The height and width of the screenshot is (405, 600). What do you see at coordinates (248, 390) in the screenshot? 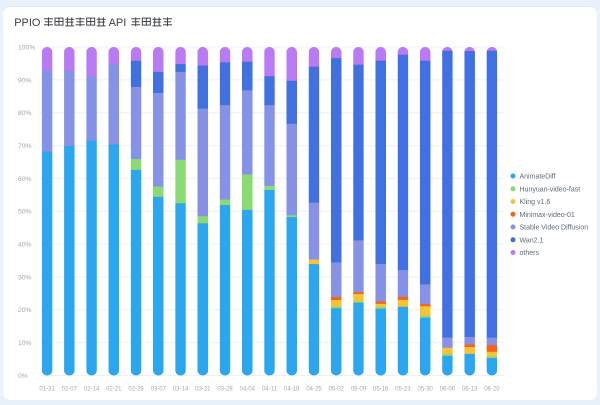
I see `svg-text: 04-04` at bounding box center [248, 390].